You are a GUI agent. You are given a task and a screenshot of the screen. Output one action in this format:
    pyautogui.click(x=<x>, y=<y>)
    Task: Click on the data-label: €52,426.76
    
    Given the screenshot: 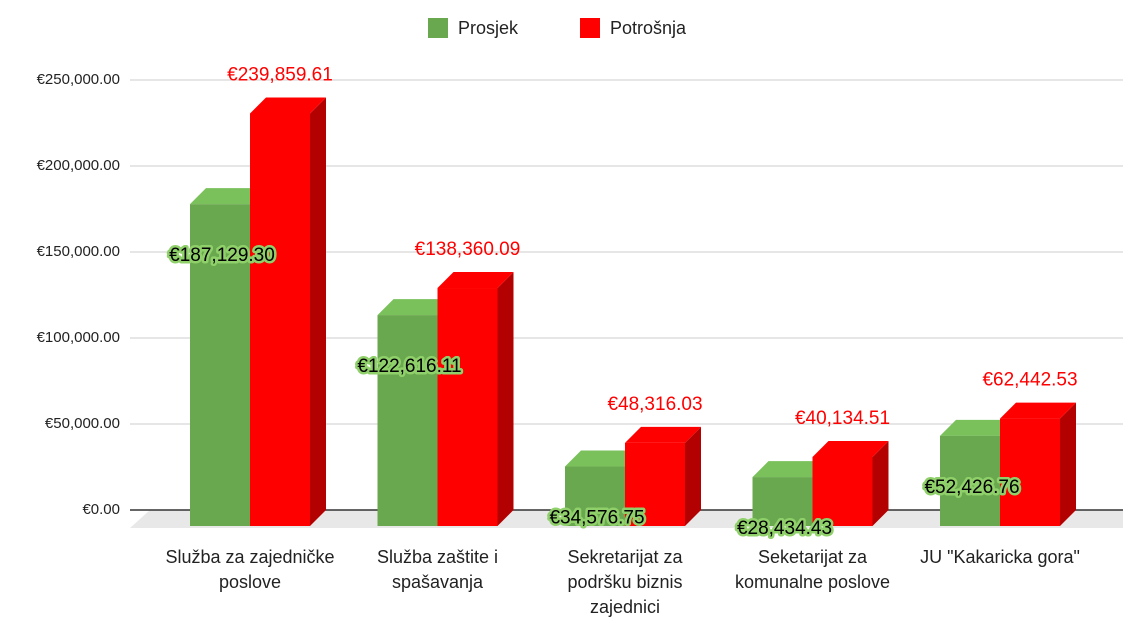 What is the action you would take?
    pyautogui.click(x=971, y=487)
    